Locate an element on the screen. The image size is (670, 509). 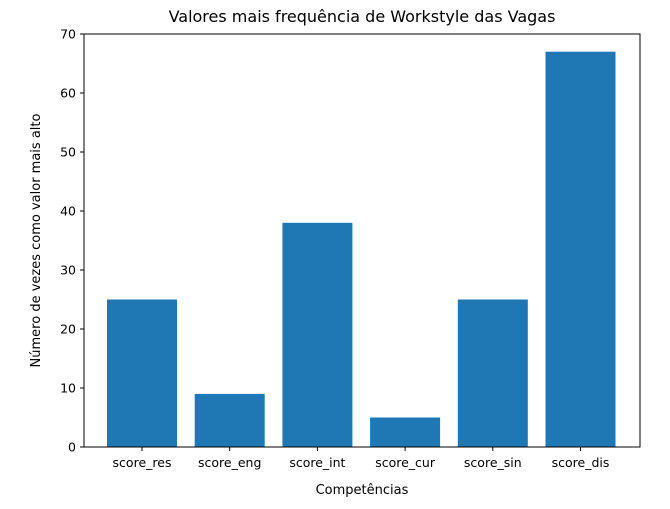
bar-score_eng is located at coordinates (229, 420).